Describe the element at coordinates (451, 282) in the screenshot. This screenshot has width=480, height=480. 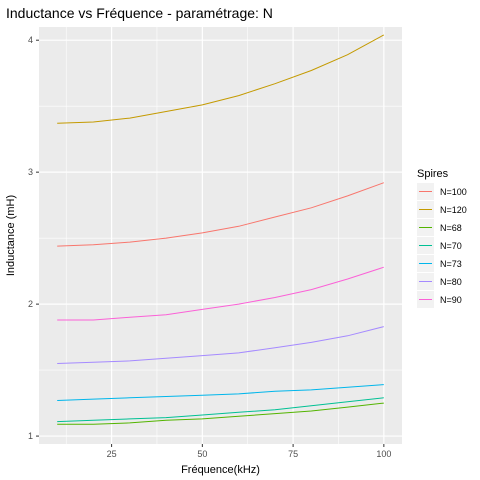
I see `legend-label: N=80` at that location.